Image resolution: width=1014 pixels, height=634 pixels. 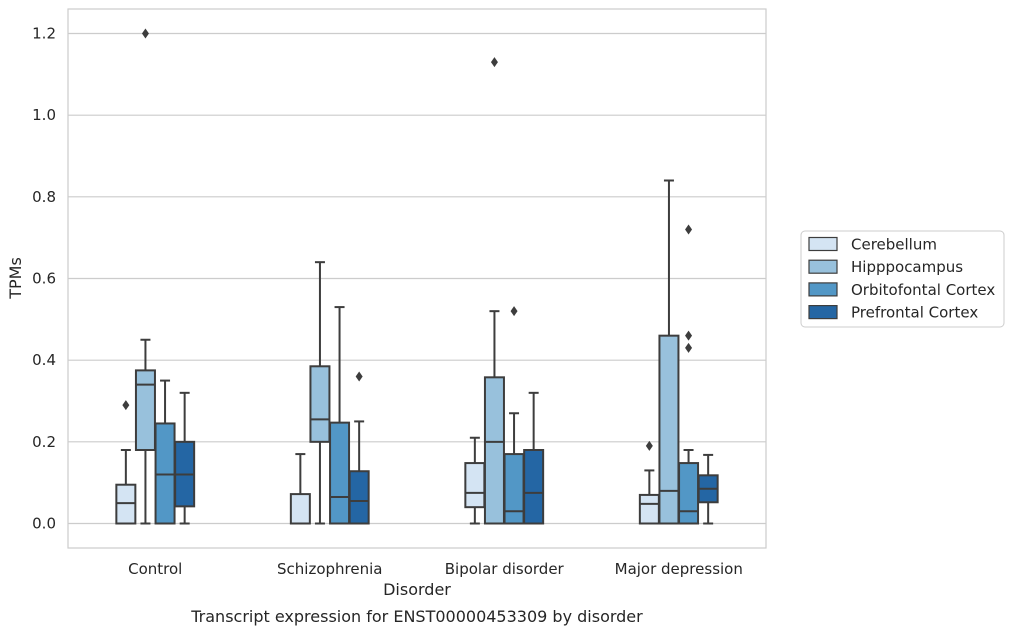 I want to click on x-tick-label: Control, so click(x=155, y=569).